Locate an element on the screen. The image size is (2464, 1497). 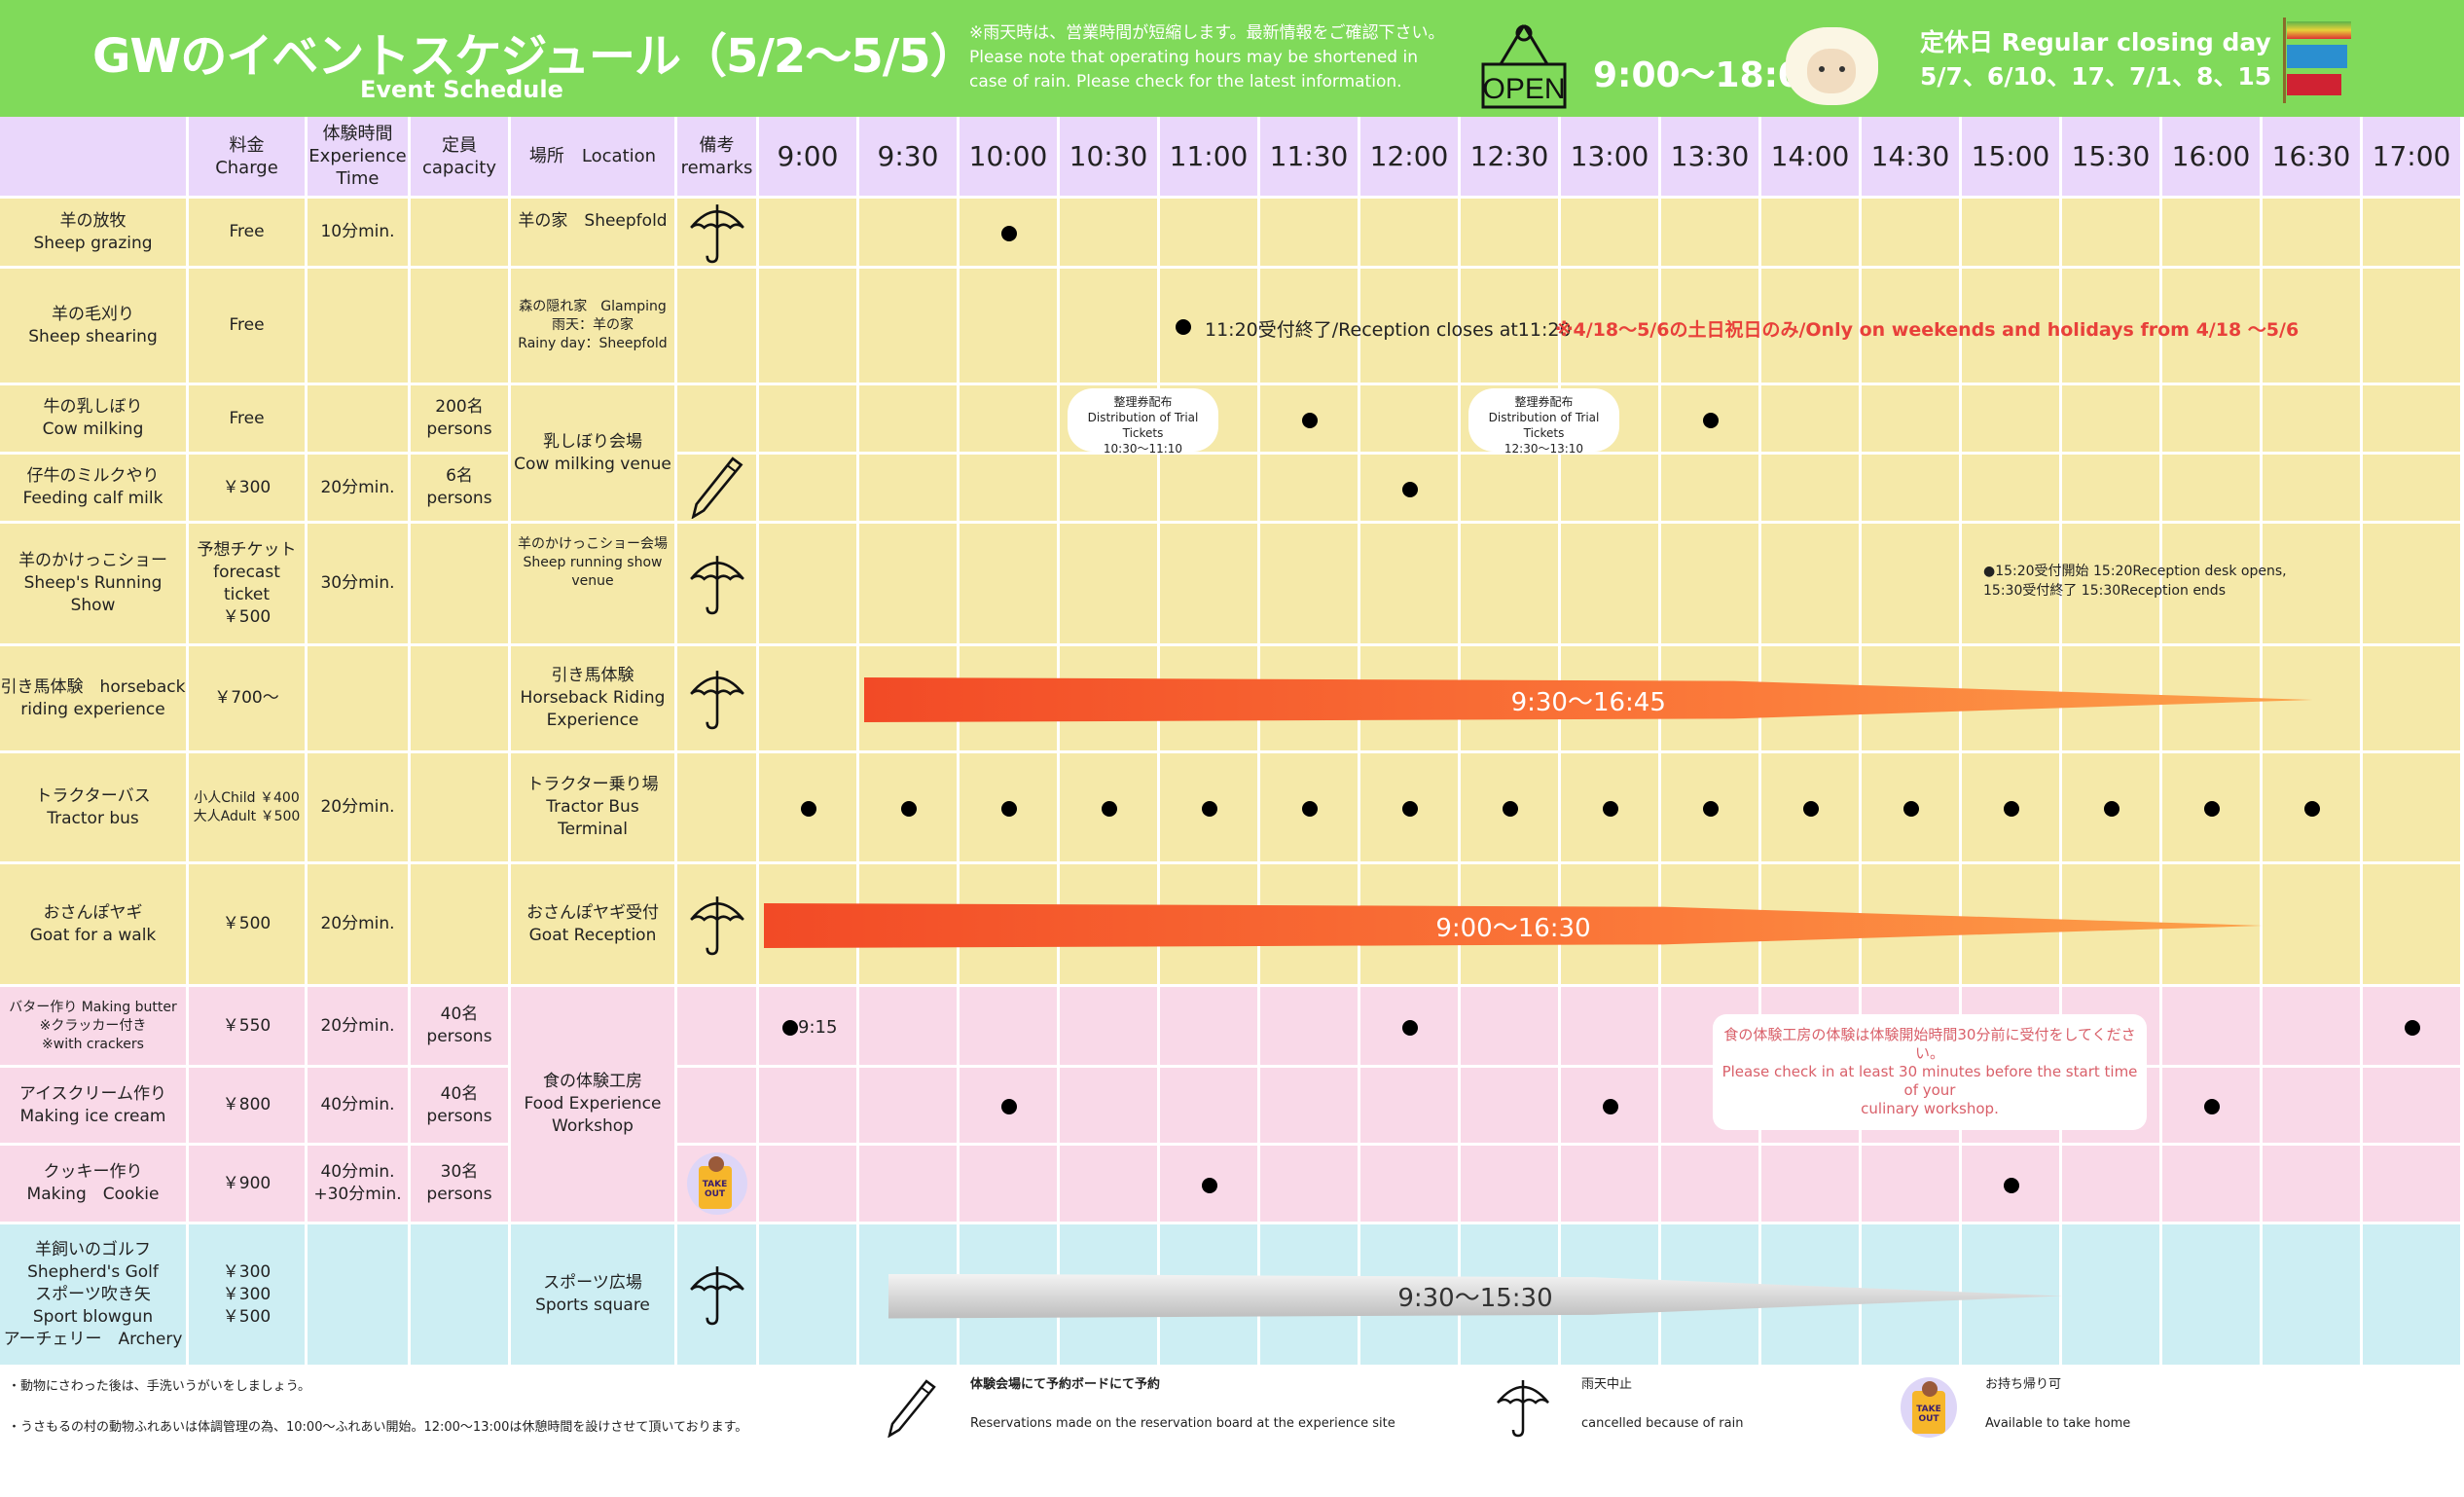
time-header-1230: 12:30 is located at coordinates (1511, 158).